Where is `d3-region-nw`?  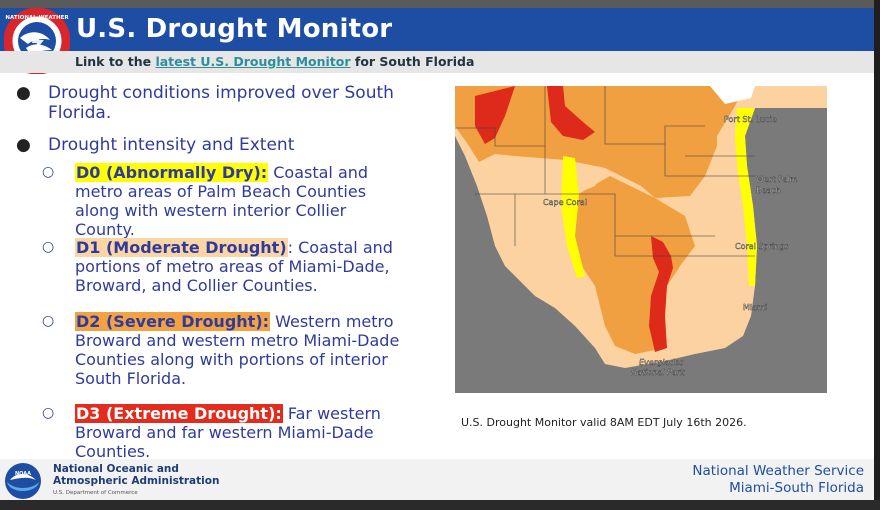 d3-region-nw is located at coordinates (495, 115).